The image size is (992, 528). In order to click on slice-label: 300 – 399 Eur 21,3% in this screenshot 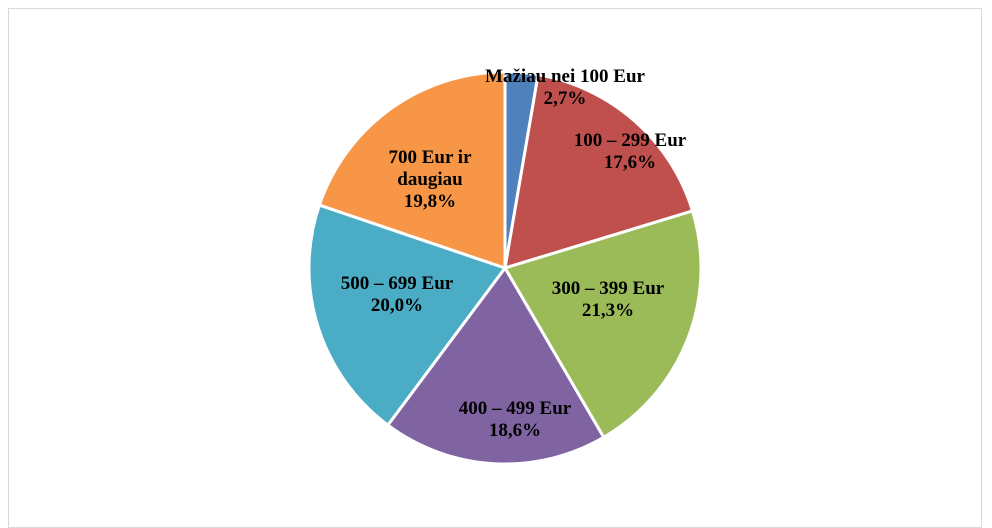, I will do `click(608, 300)`.